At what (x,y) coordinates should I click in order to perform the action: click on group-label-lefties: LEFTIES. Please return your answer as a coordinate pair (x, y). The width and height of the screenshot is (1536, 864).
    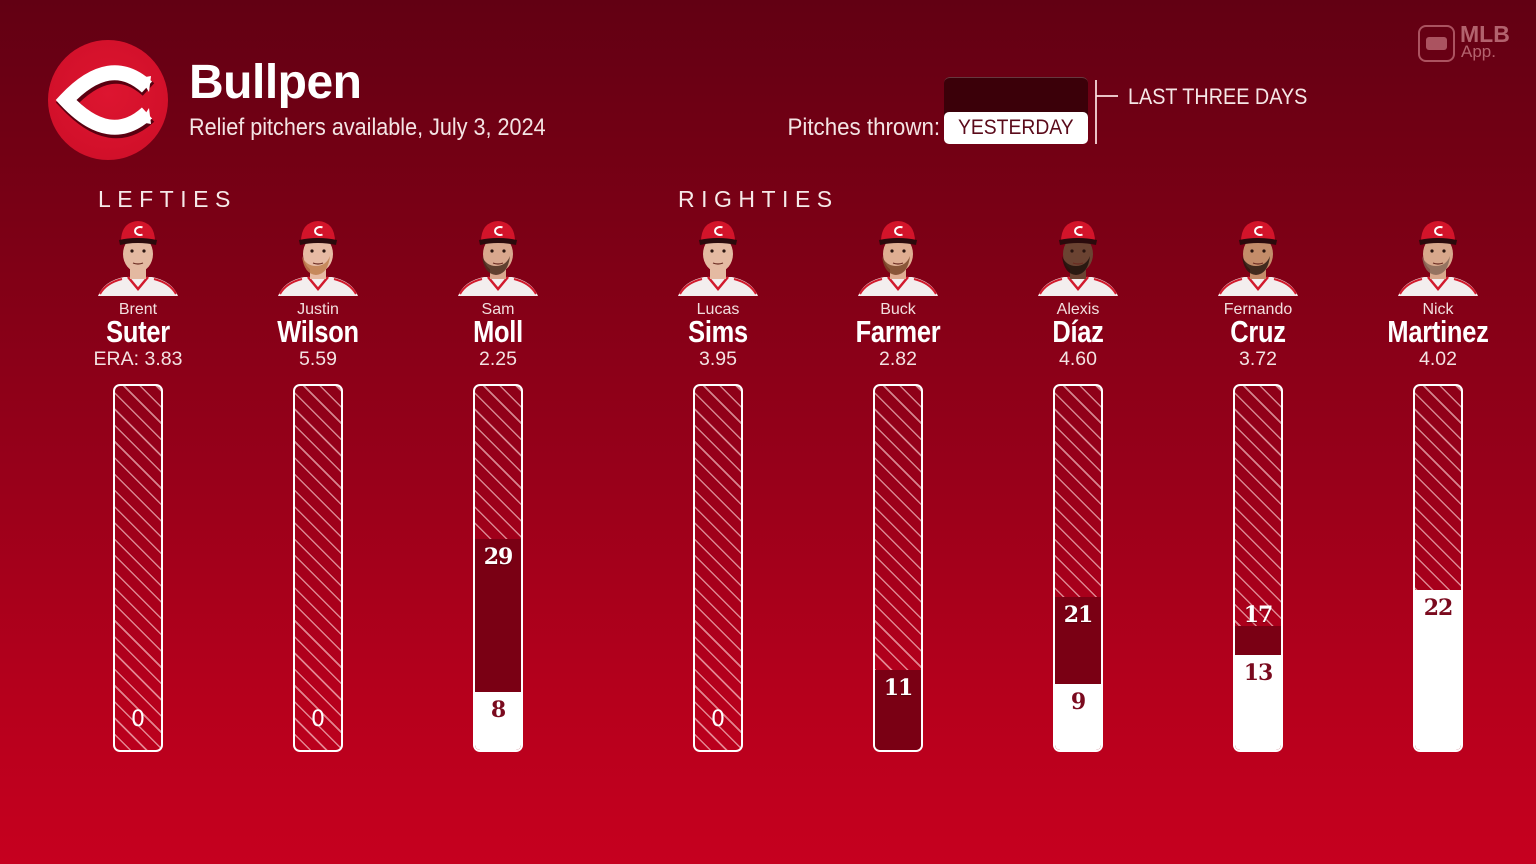
    Looking at the image, I should click on (167, 199).